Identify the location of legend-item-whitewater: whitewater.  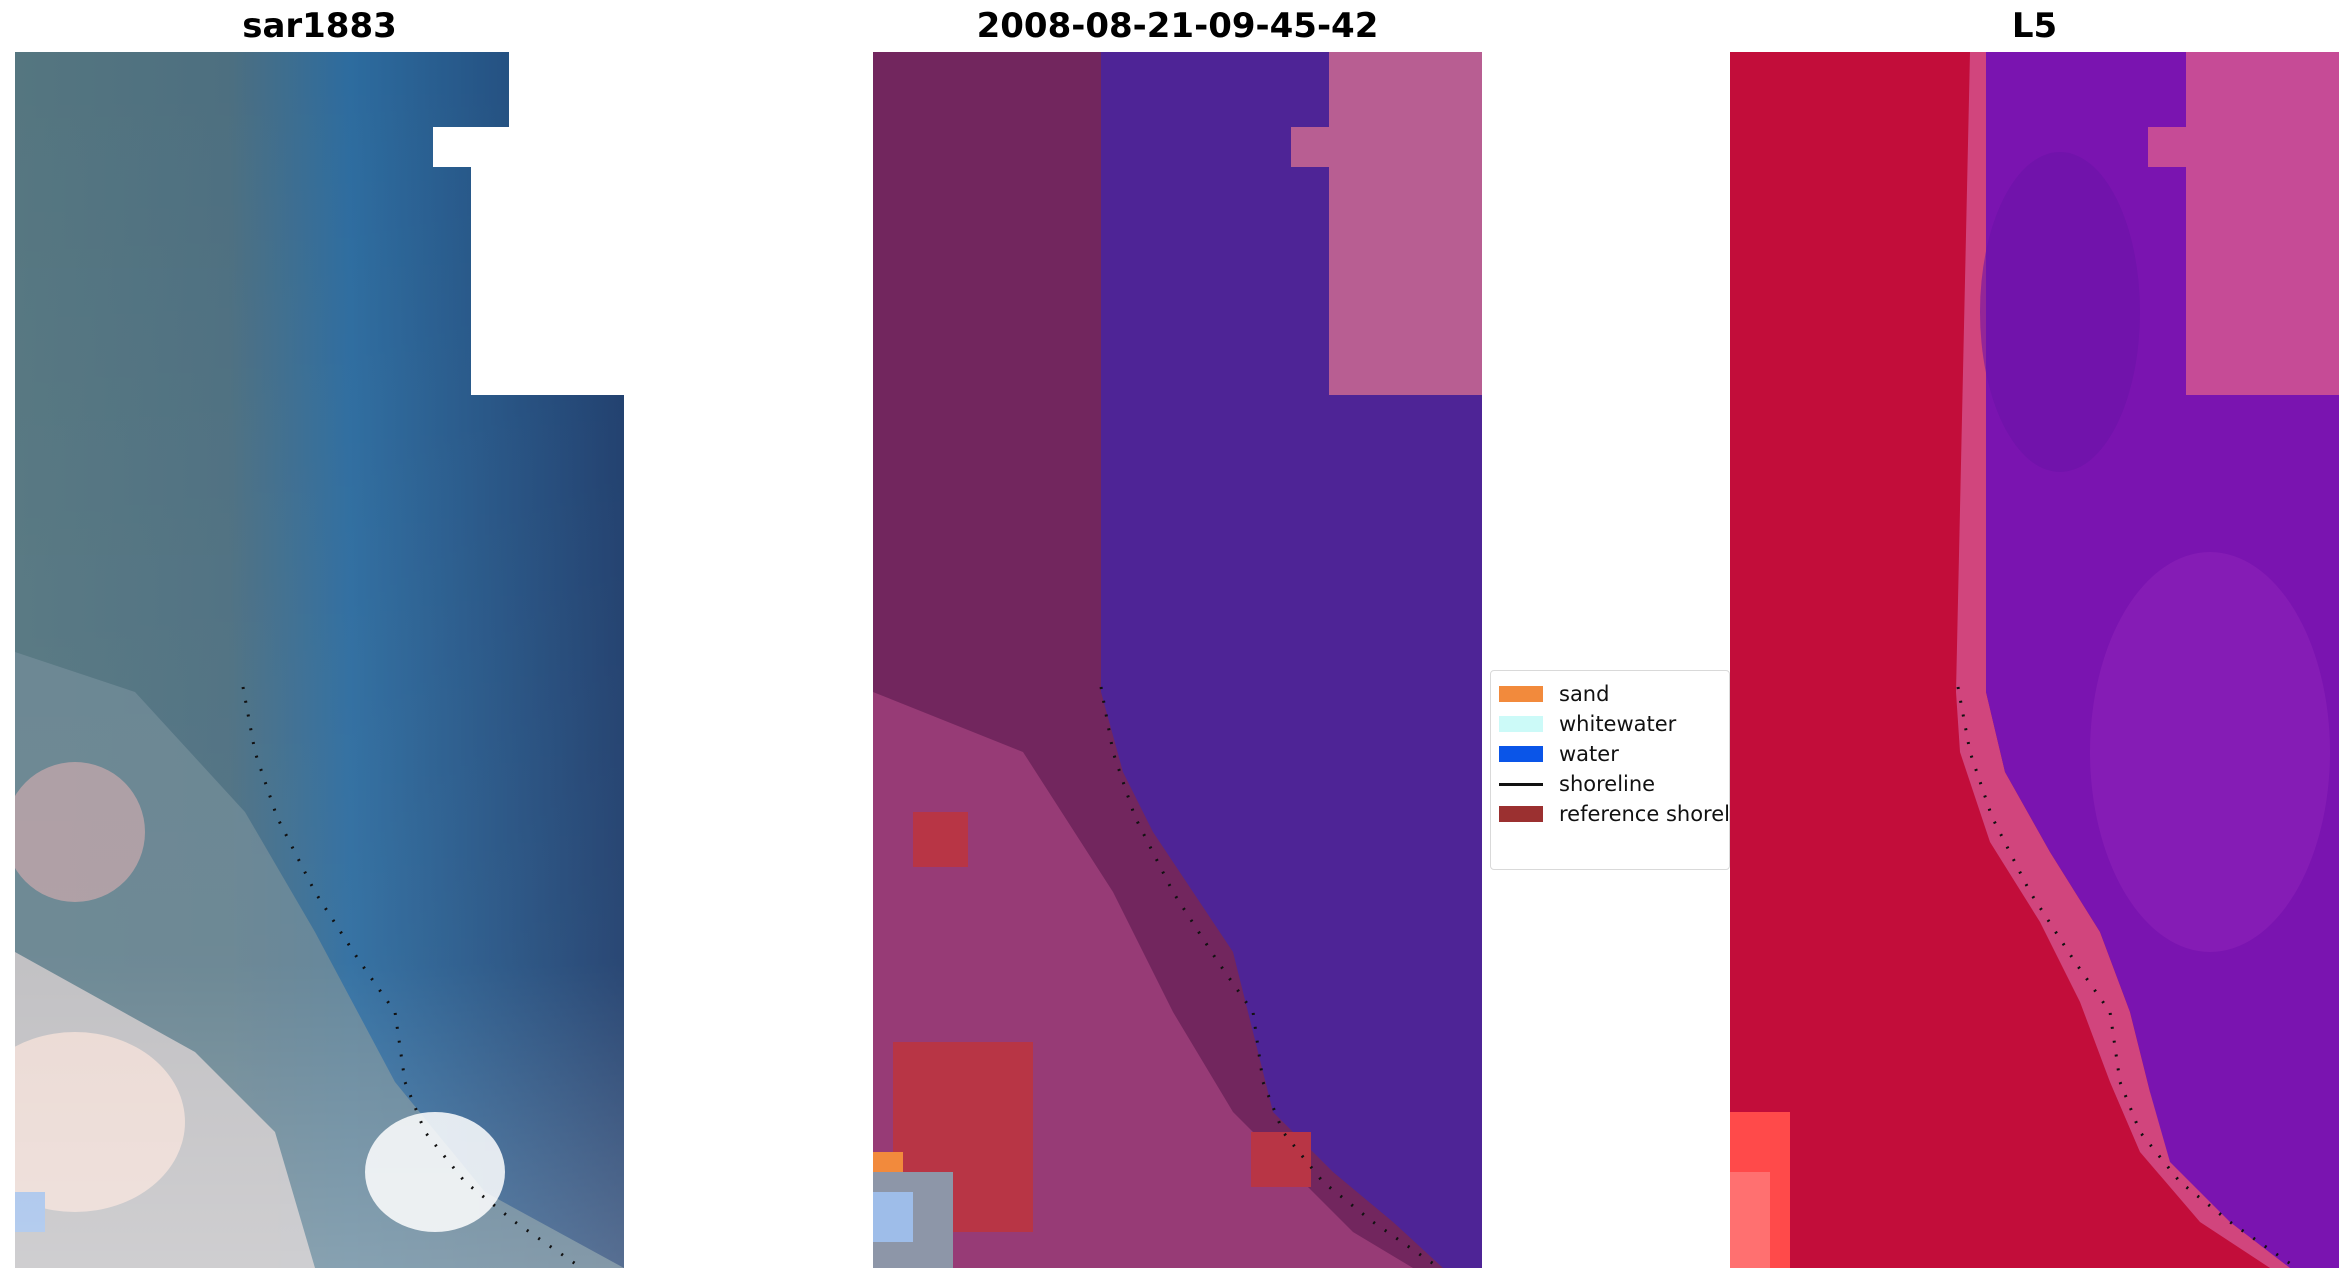
(1587, 724).